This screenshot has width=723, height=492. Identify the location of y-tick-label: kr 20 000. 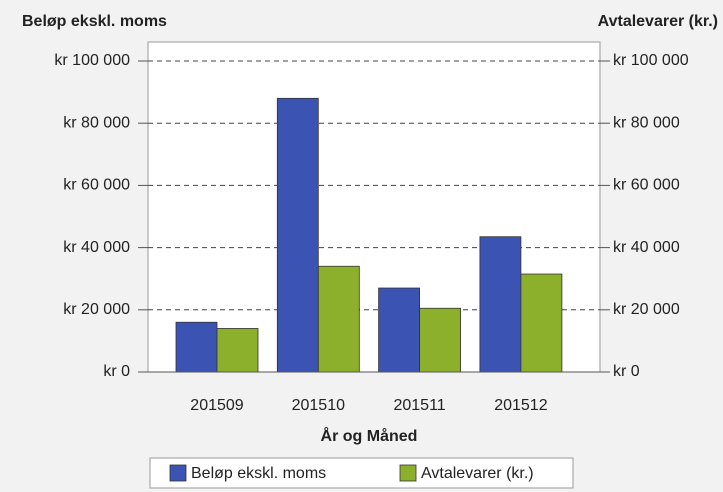
(96, 309).